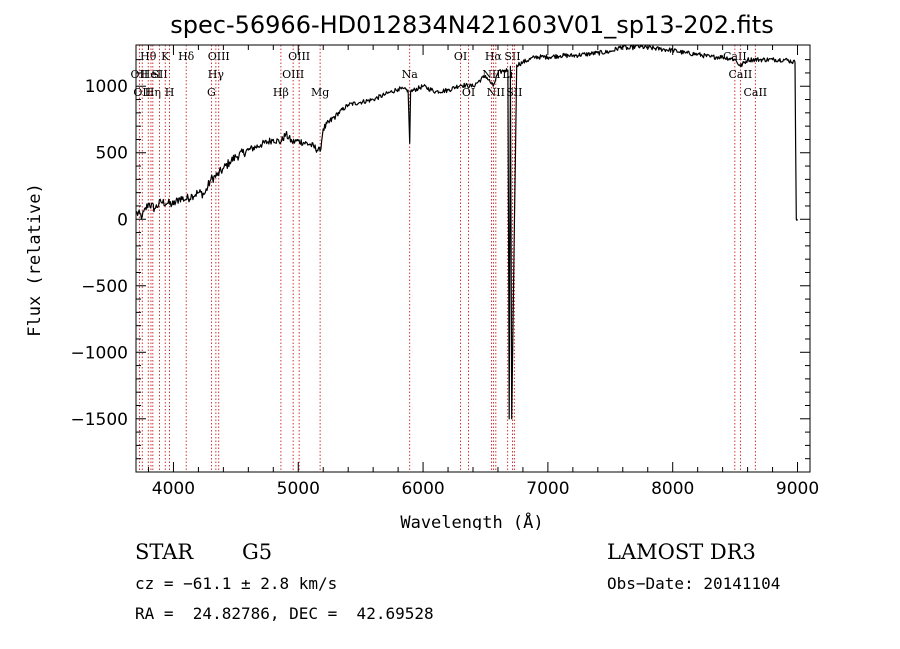 The height and width of the screenshot is (649, 900). Describe the element at coordinates (112, 154) in the screenshot. I see `y-tick-label: 500` at that location.